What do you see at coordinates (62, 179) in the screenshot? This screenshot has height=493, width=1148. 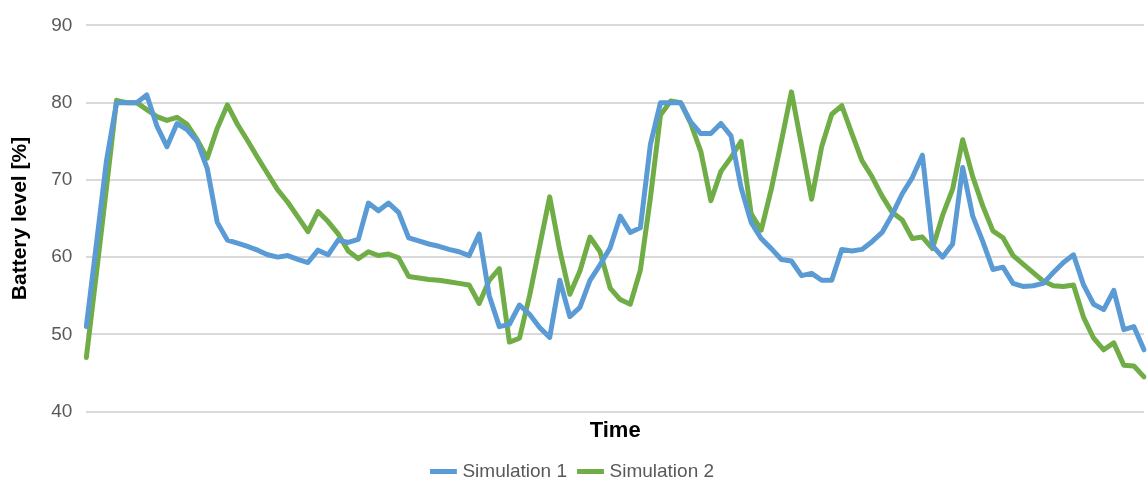 I see `y-tick-label: 70` at bounding box center [62, 179].